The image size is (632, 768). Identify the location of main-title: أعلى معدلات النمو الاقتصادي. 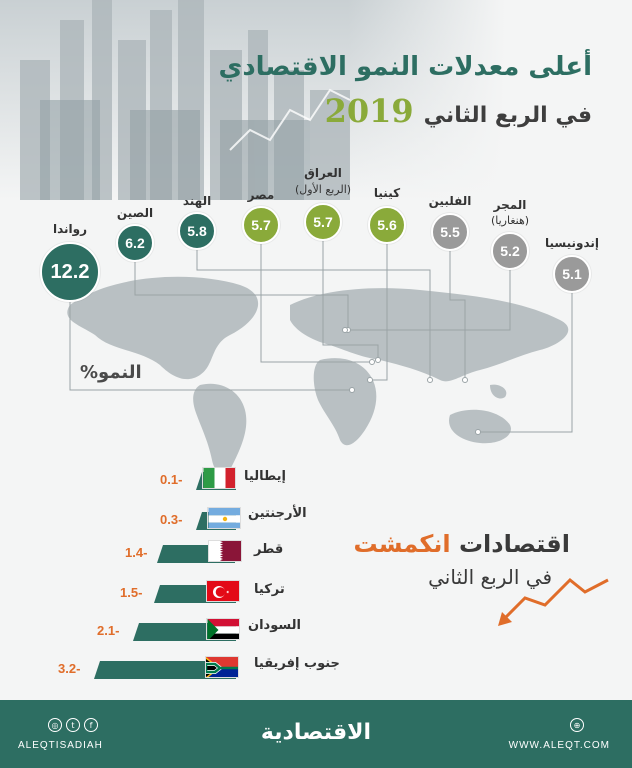
(405, 67).